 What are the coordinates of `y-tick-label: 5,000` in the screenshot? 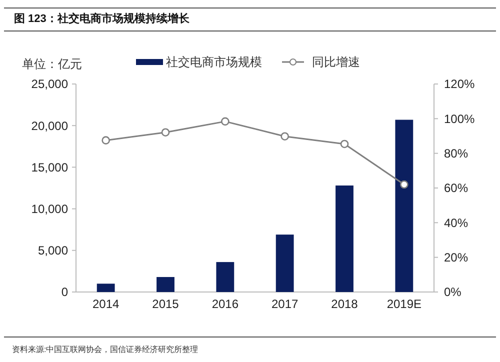 It's located at (53, 251).